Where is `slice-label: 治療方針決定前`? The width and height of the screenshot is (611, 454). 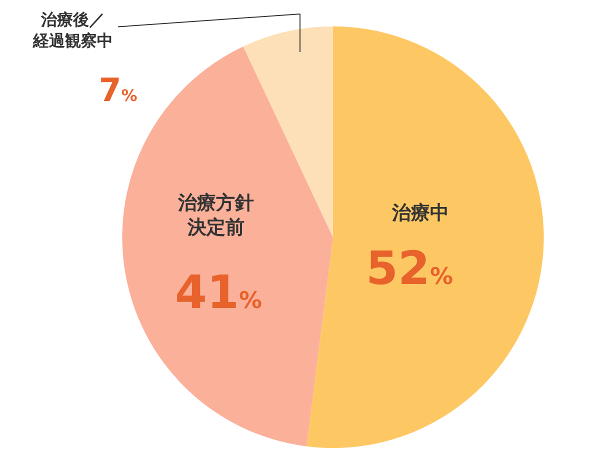 slice-label: 治療方針決定前 is located at coordinates (215, 215).